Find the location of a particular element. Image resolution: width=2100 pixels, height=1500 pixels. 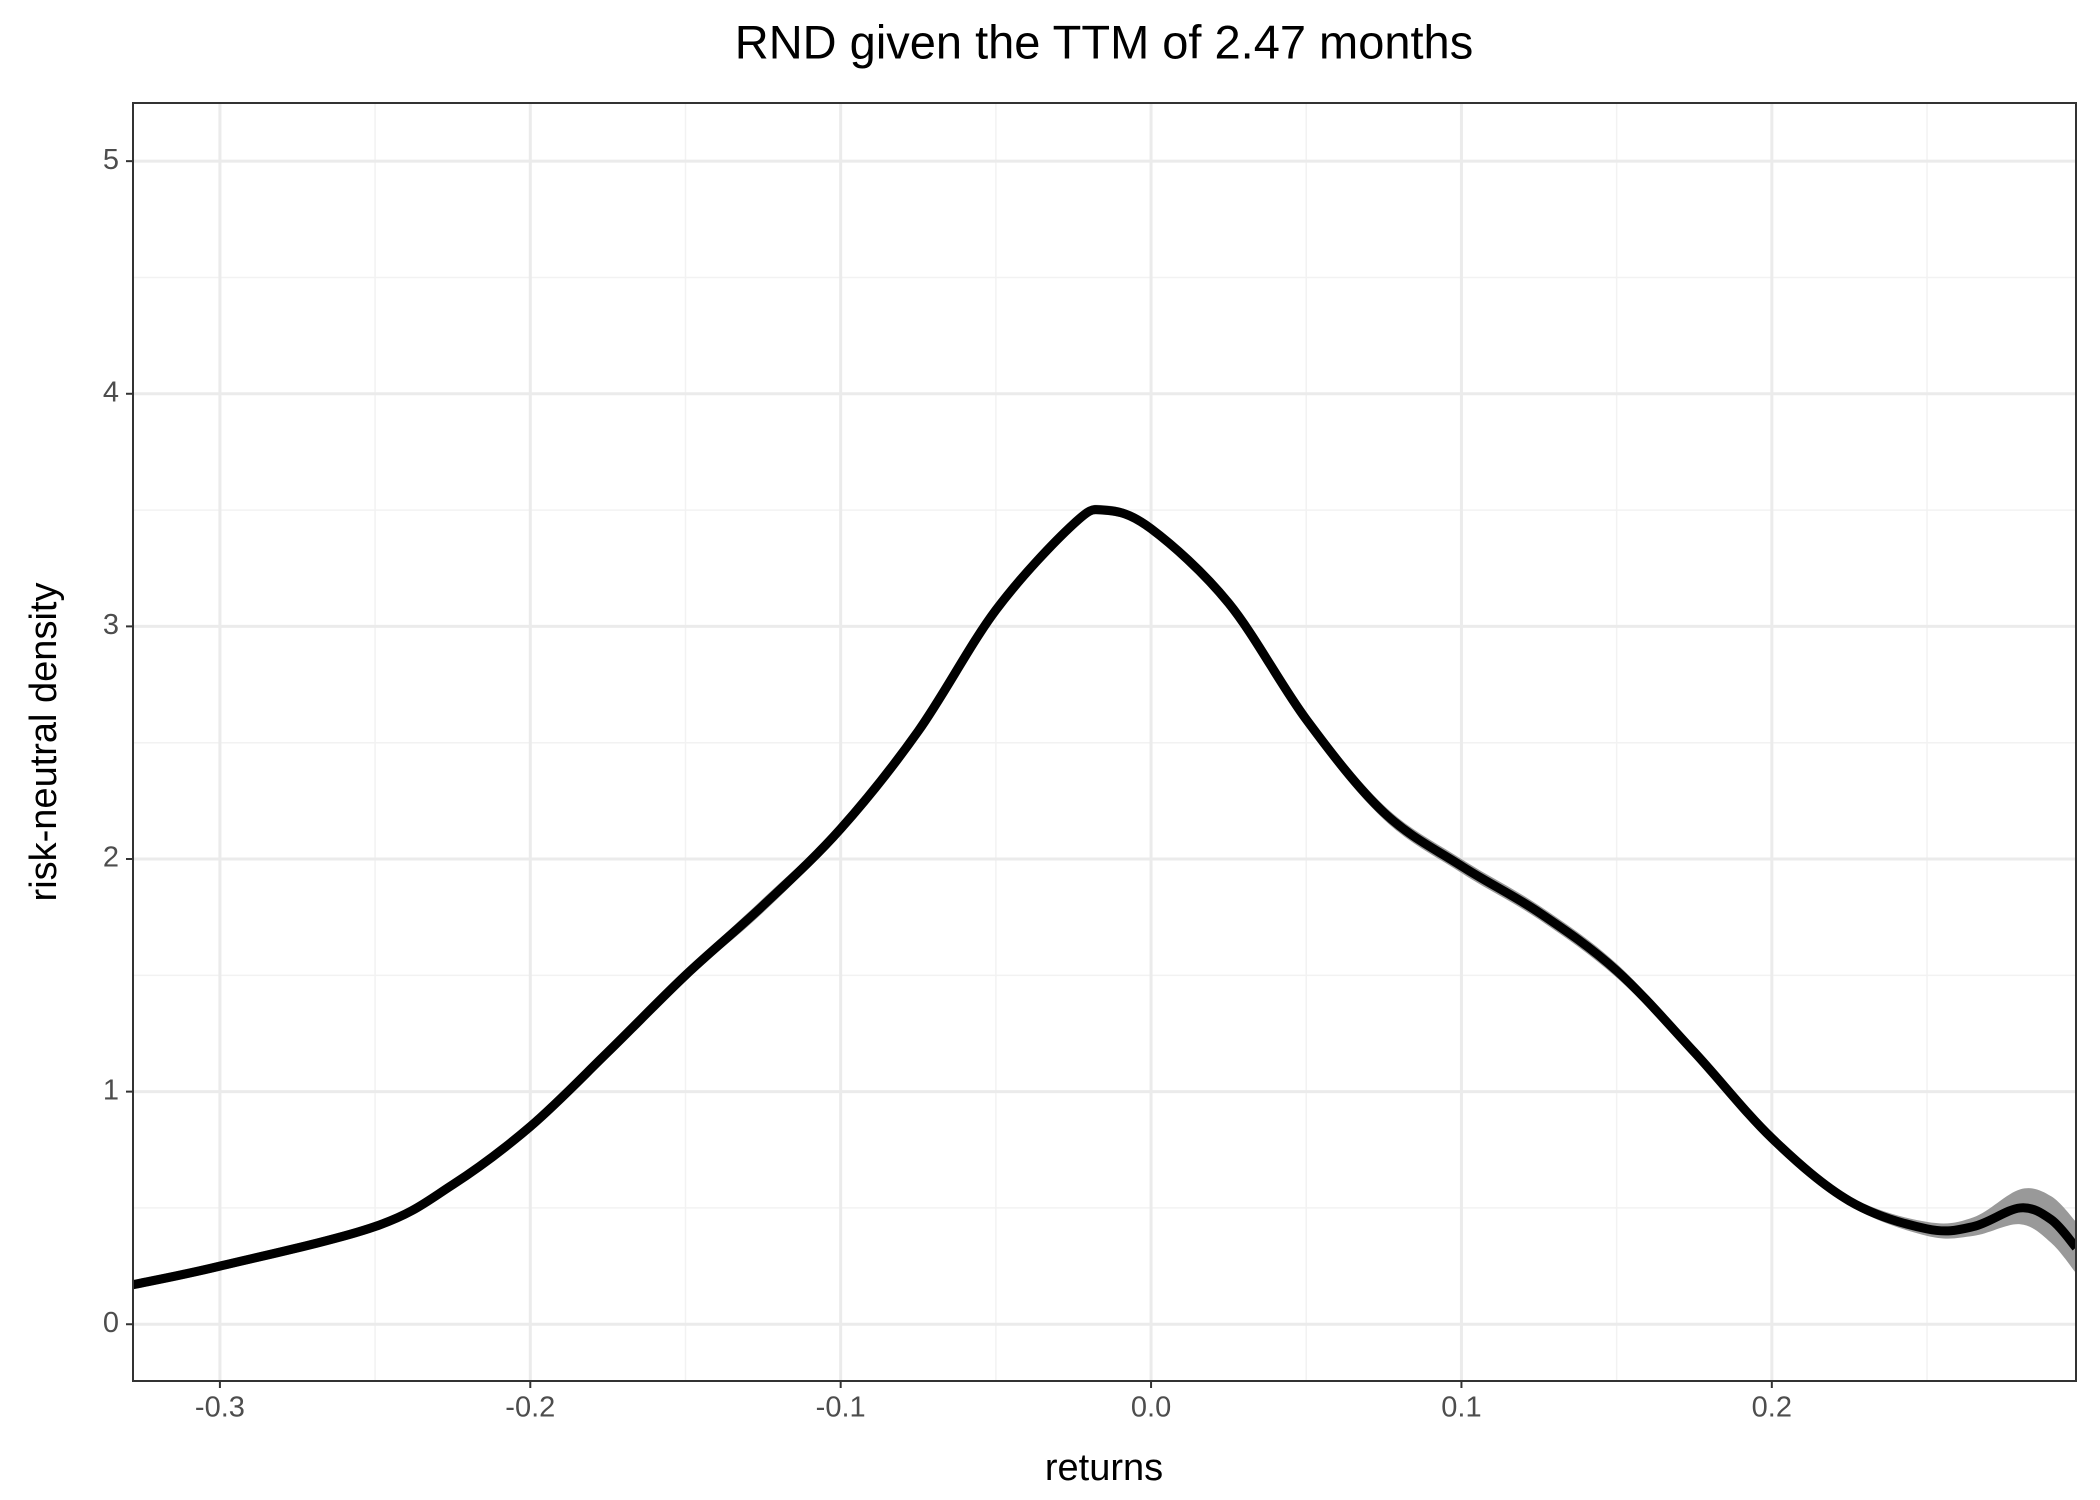

x-tick-label: -0.3 is located at coordinates (220, 1408).